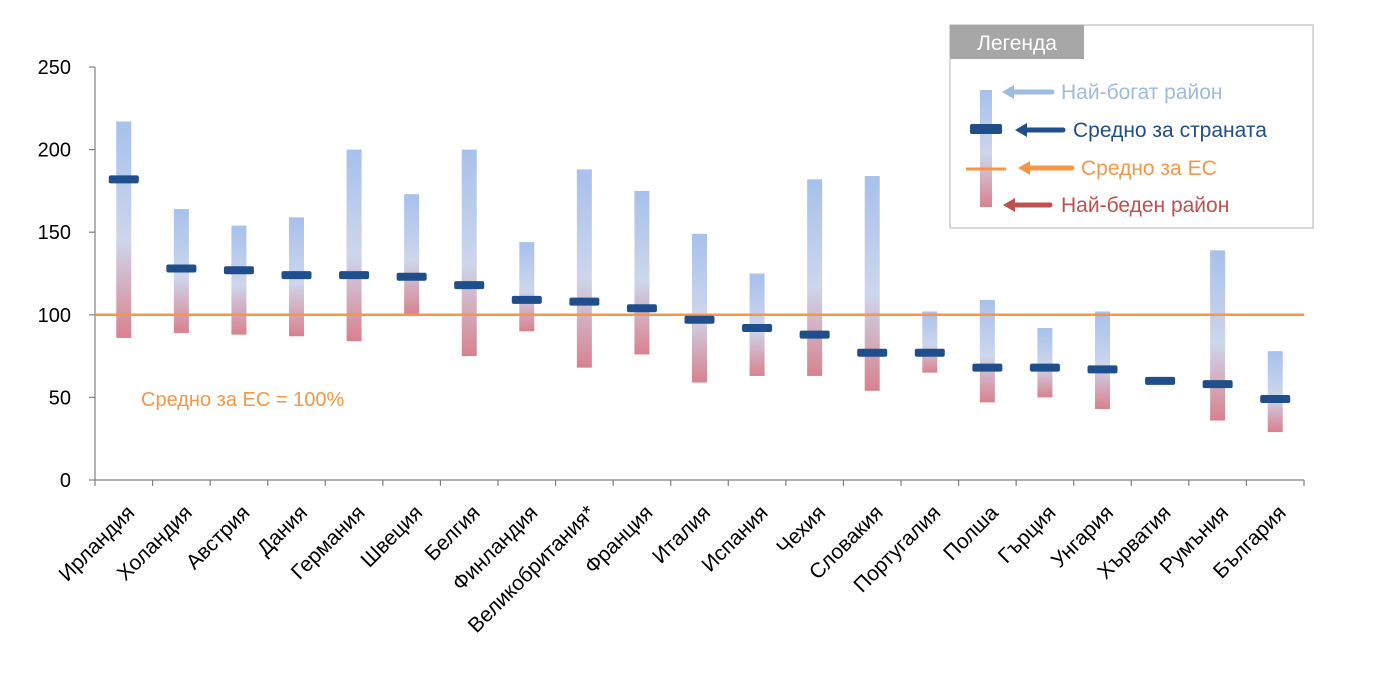 The image size is (1374, 689). Describe the element at coordinates (971, 533) in the screenshot. I see `category-label: Полша` at that location.